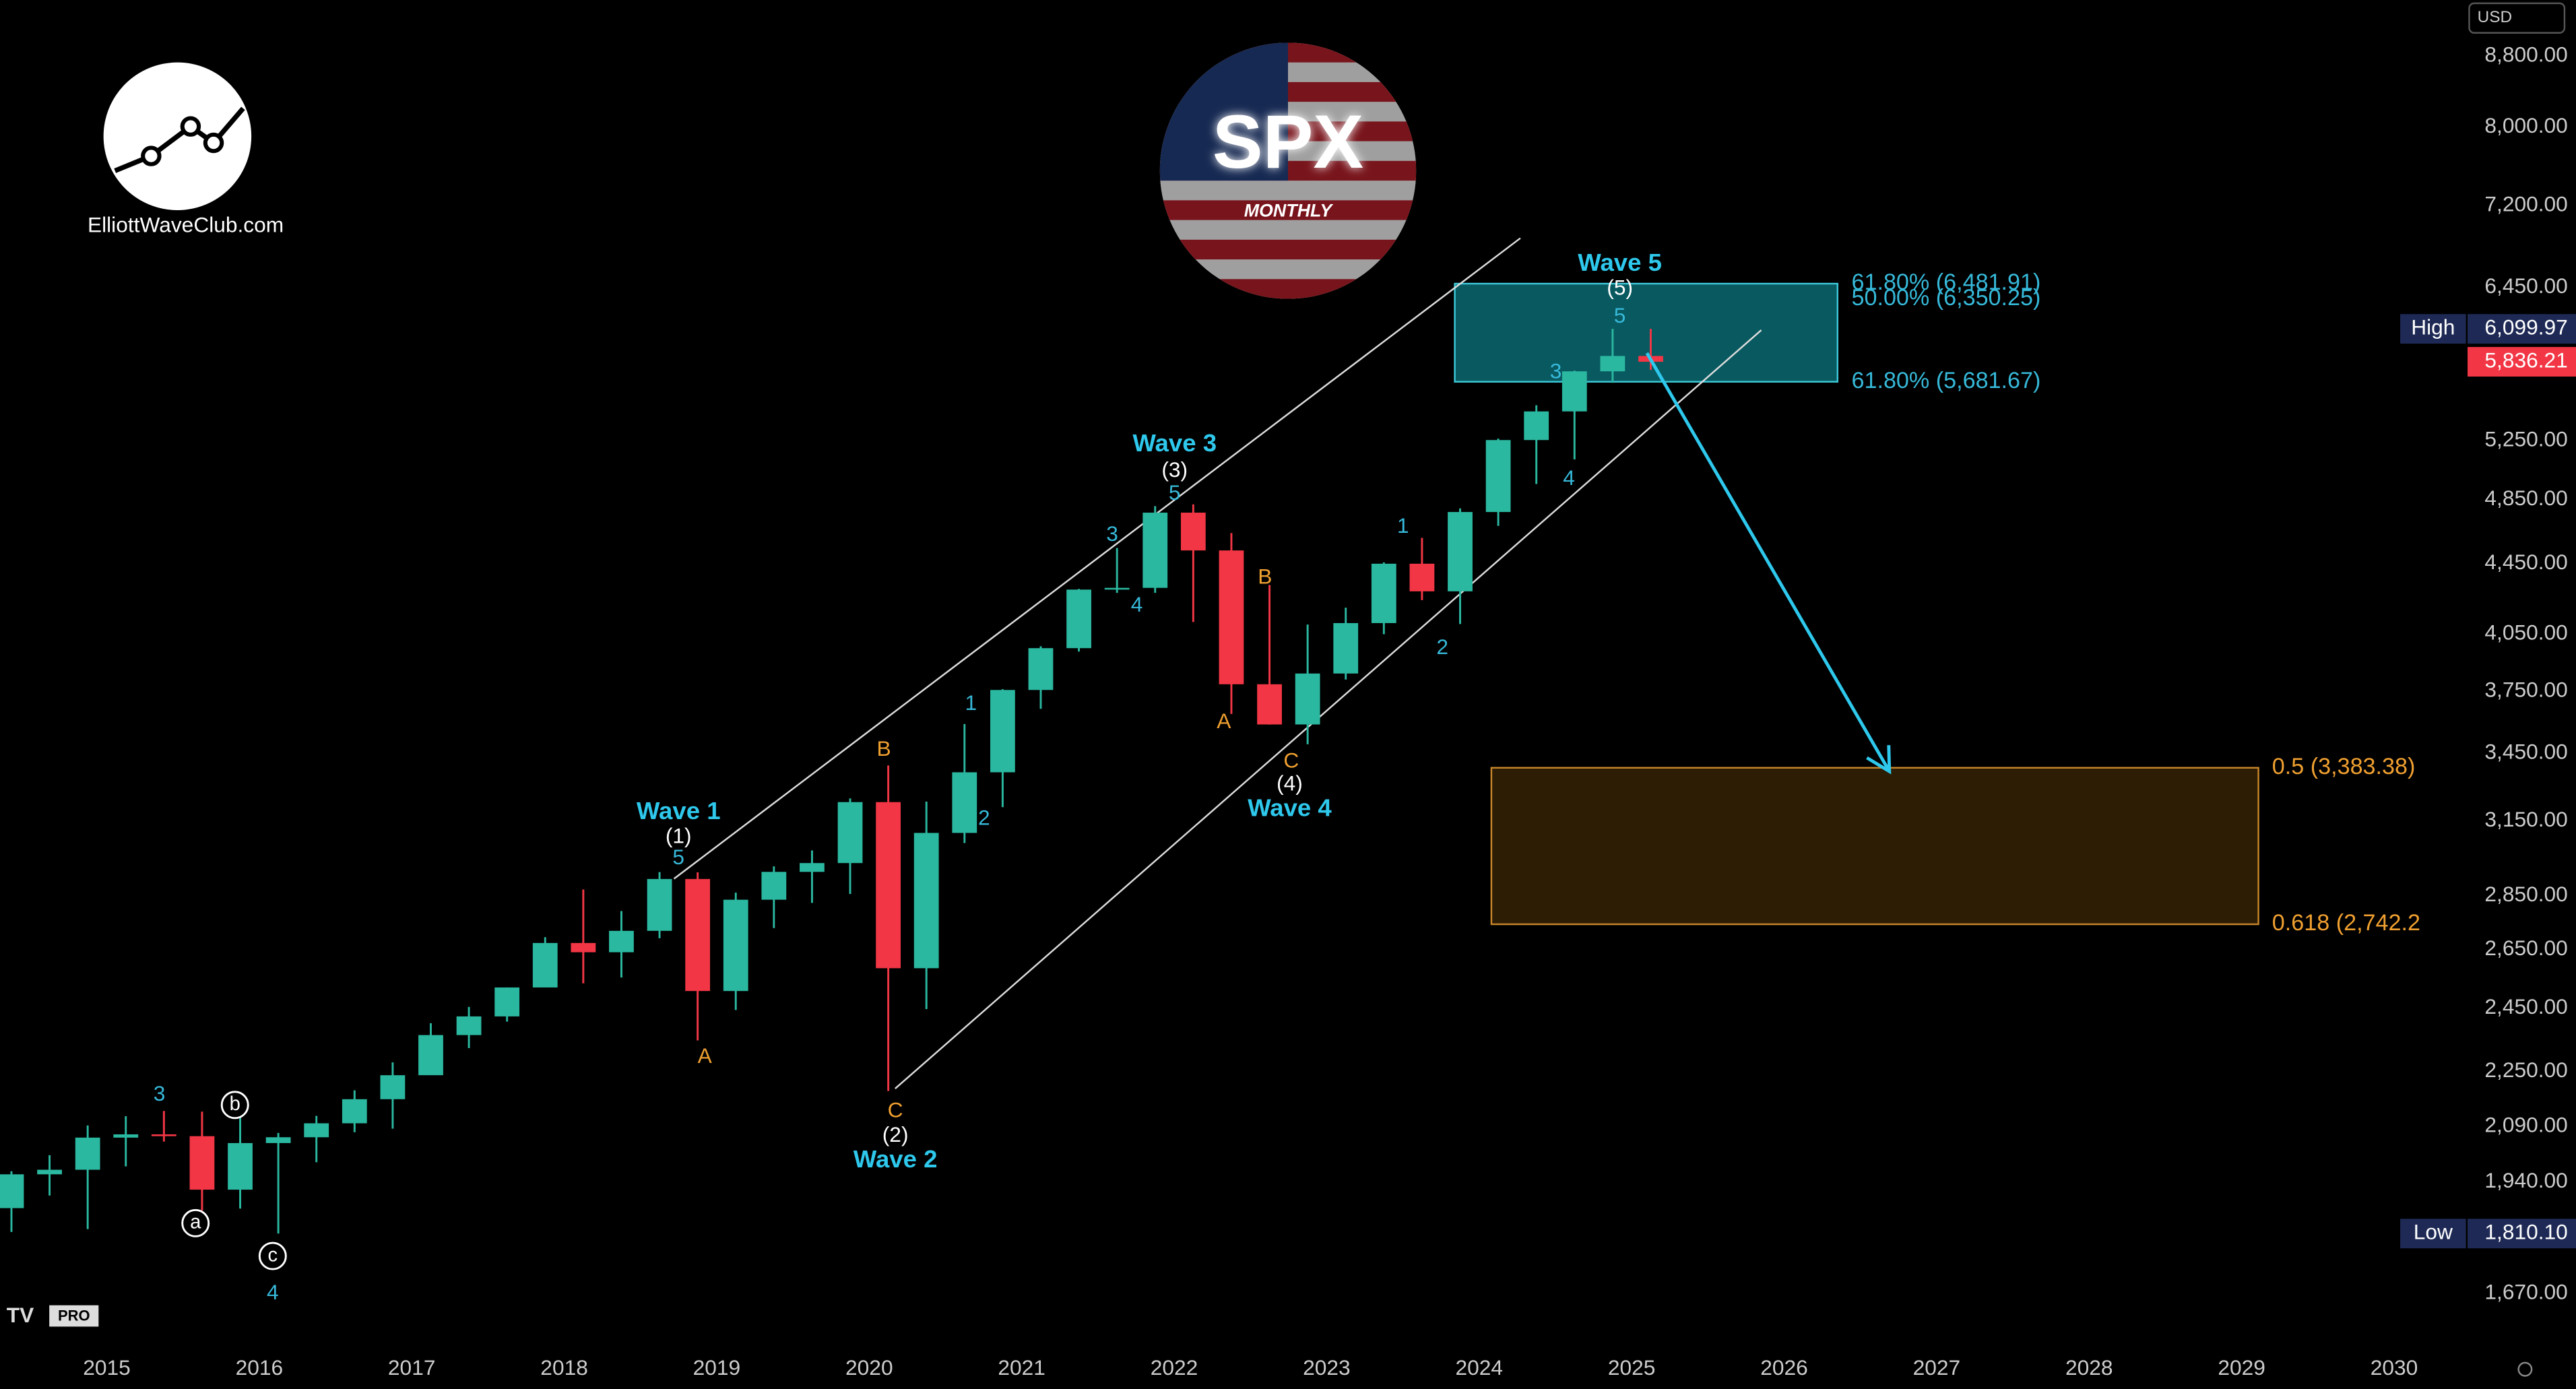 This screenshot has width=2576, height=1389. I want to click on y-tick-label: 2,450.00, so click(2525, 1006).